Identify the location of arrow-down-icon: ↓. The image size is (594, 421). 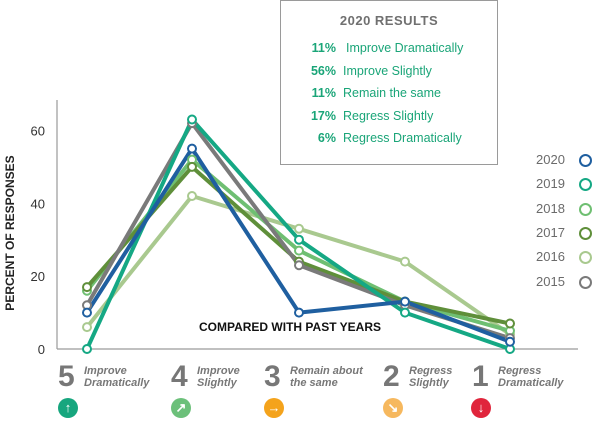
(481, 408).